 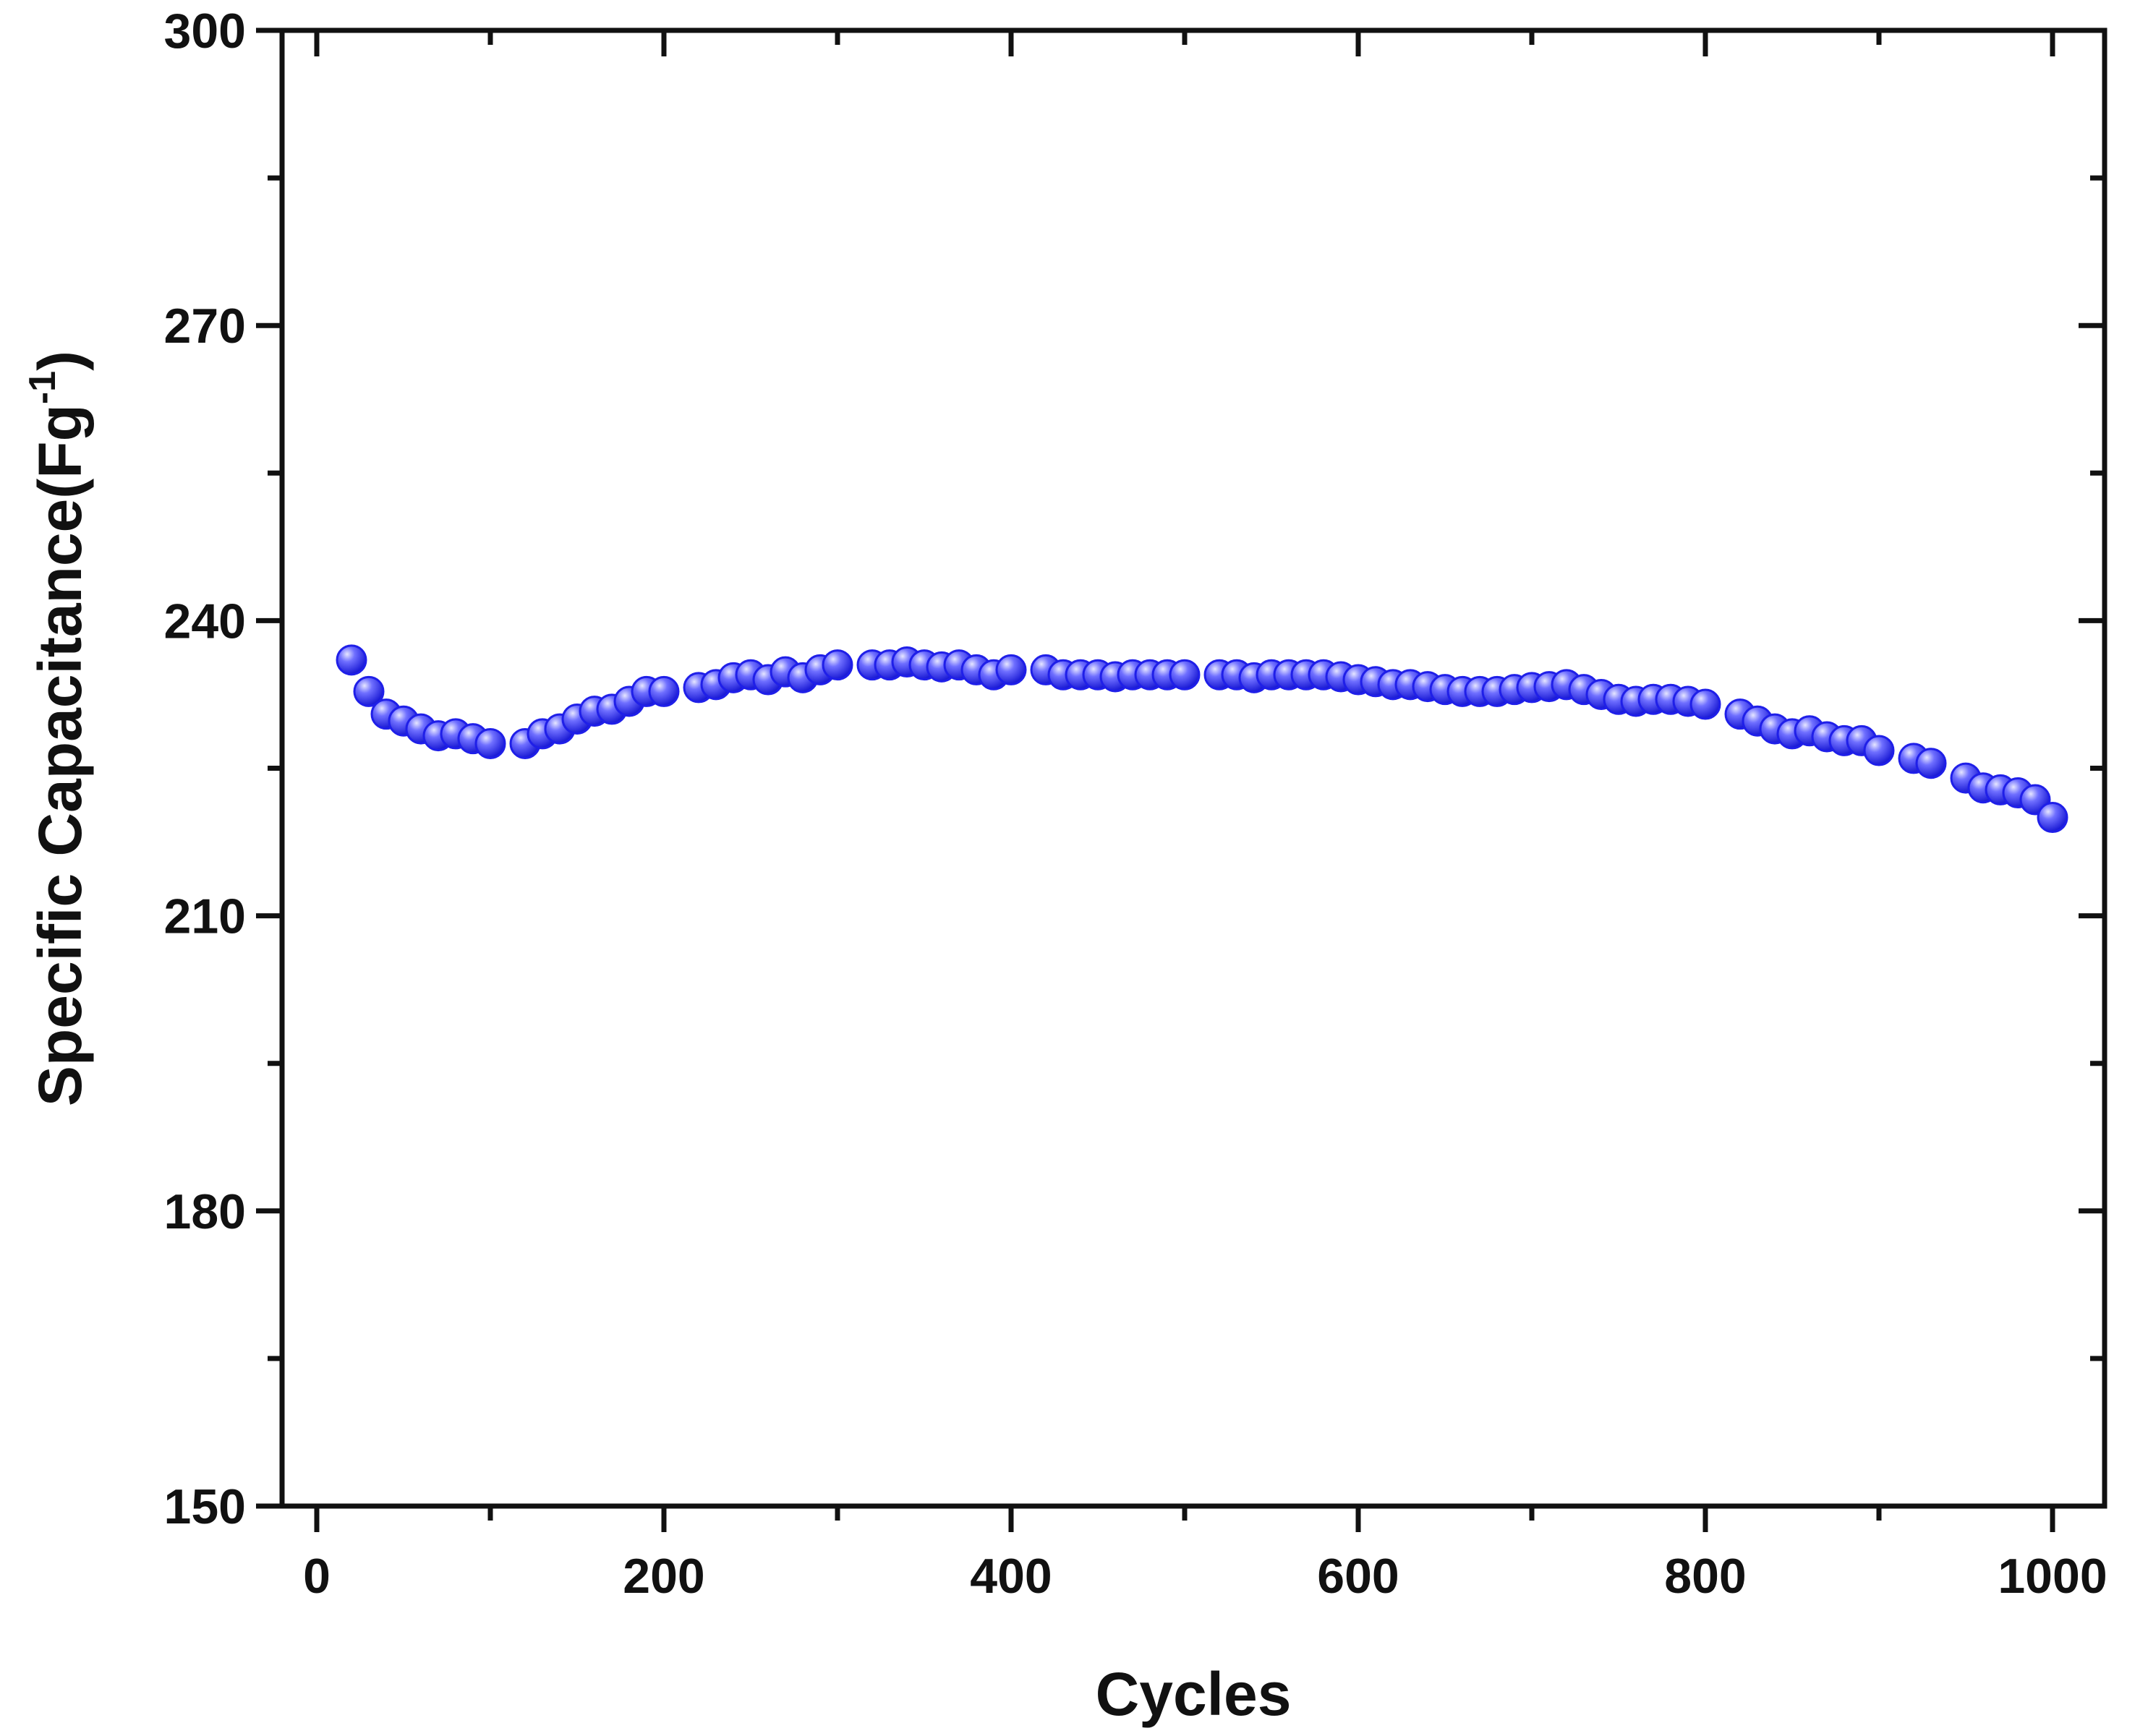 What do you see at coordinates (1705, 1576) in the screenshot?
I see `x-tick-label: 800` at bounding box center [1705, 1576].